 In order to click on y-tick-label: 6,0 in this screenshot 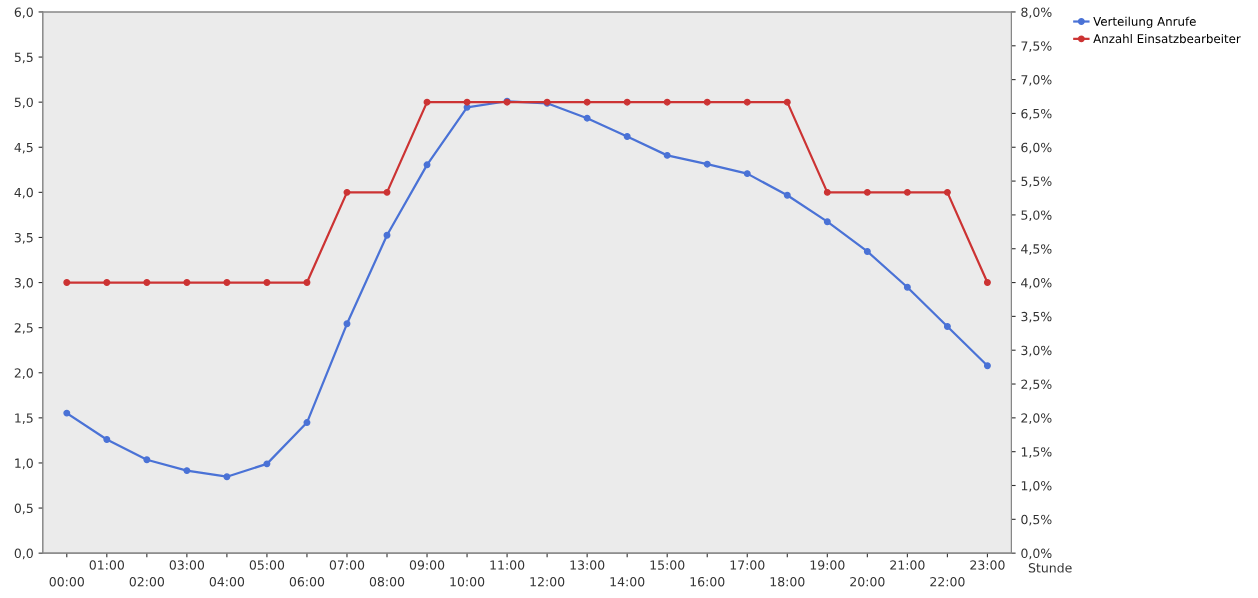, I will do `click(23, 13)`.